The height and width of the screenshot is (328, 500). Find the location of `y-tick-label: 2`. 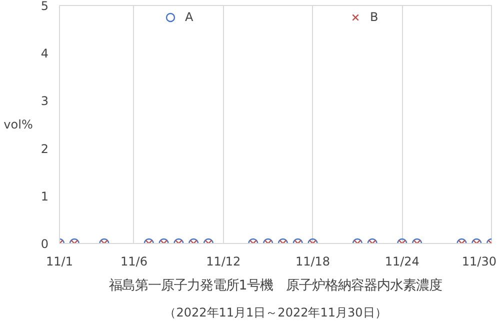

y-tick-label: 2 is located at coordinates (44, 149).